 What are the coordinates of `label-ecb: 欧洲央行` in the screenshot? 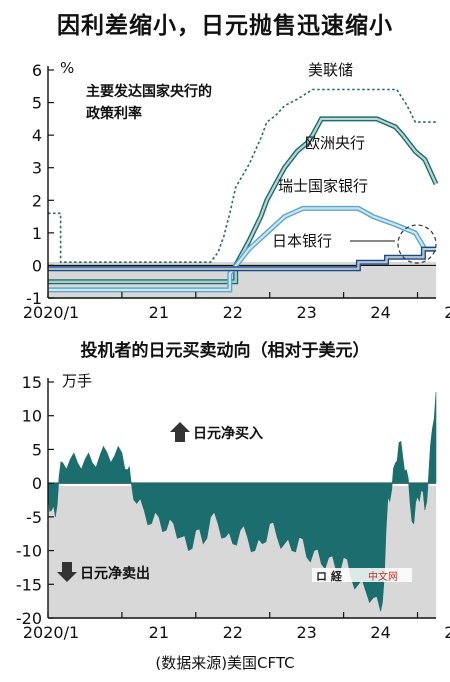 It's located at (335, 143).